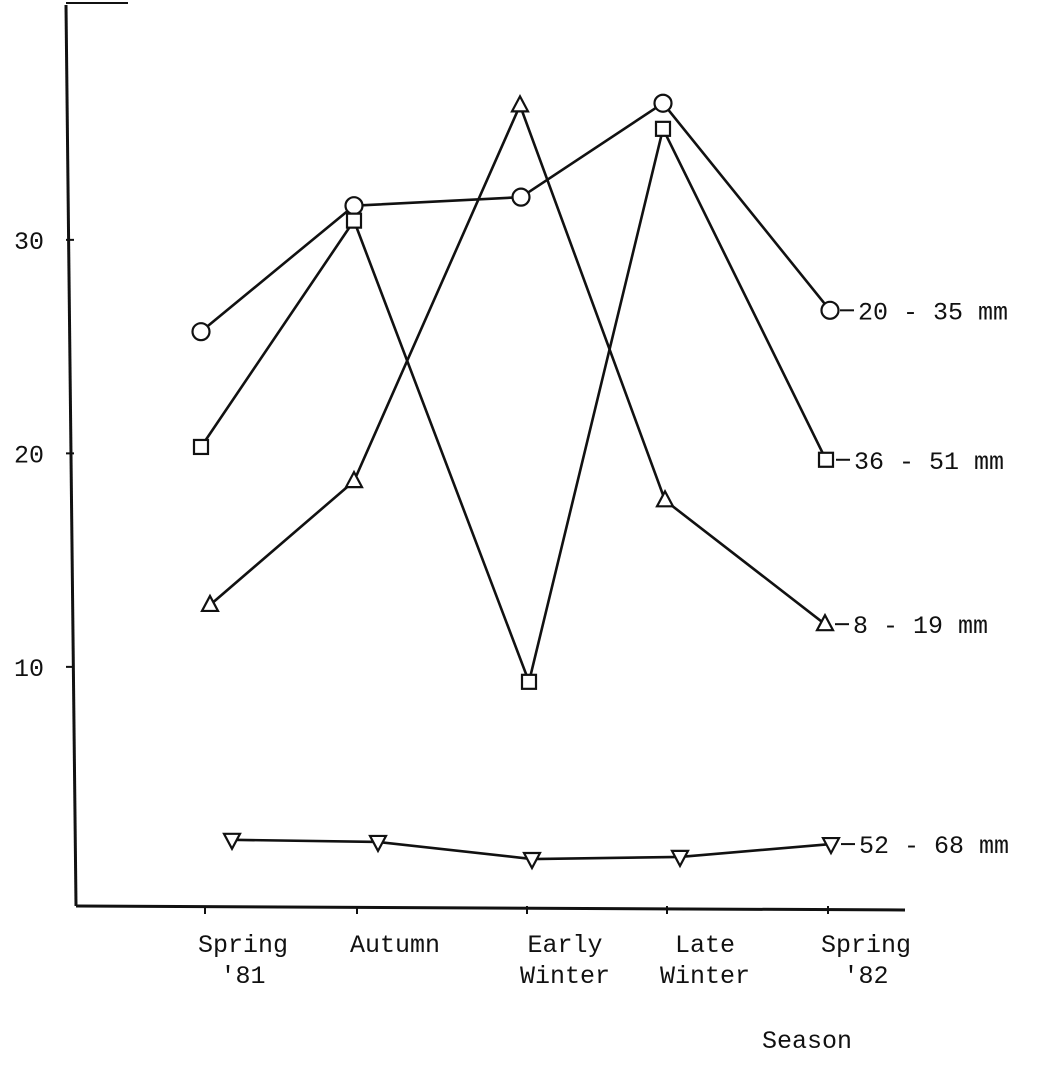 This screenshot has height=1079, width=1050. Describe the element at coordinates (529, 681) in the screenshot. I see `marker-s1-p2` at that location.